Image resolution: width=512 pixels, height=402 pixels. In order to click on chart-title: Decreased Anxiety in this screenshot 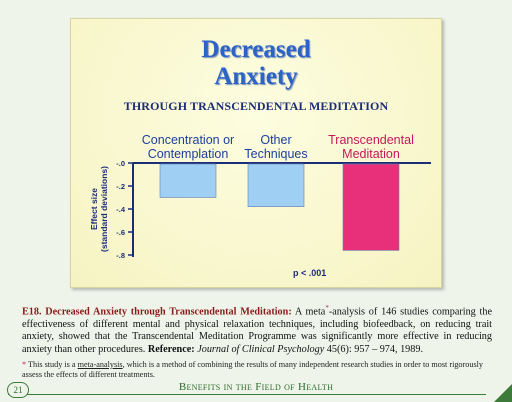, I will do `click(256, 63)`.